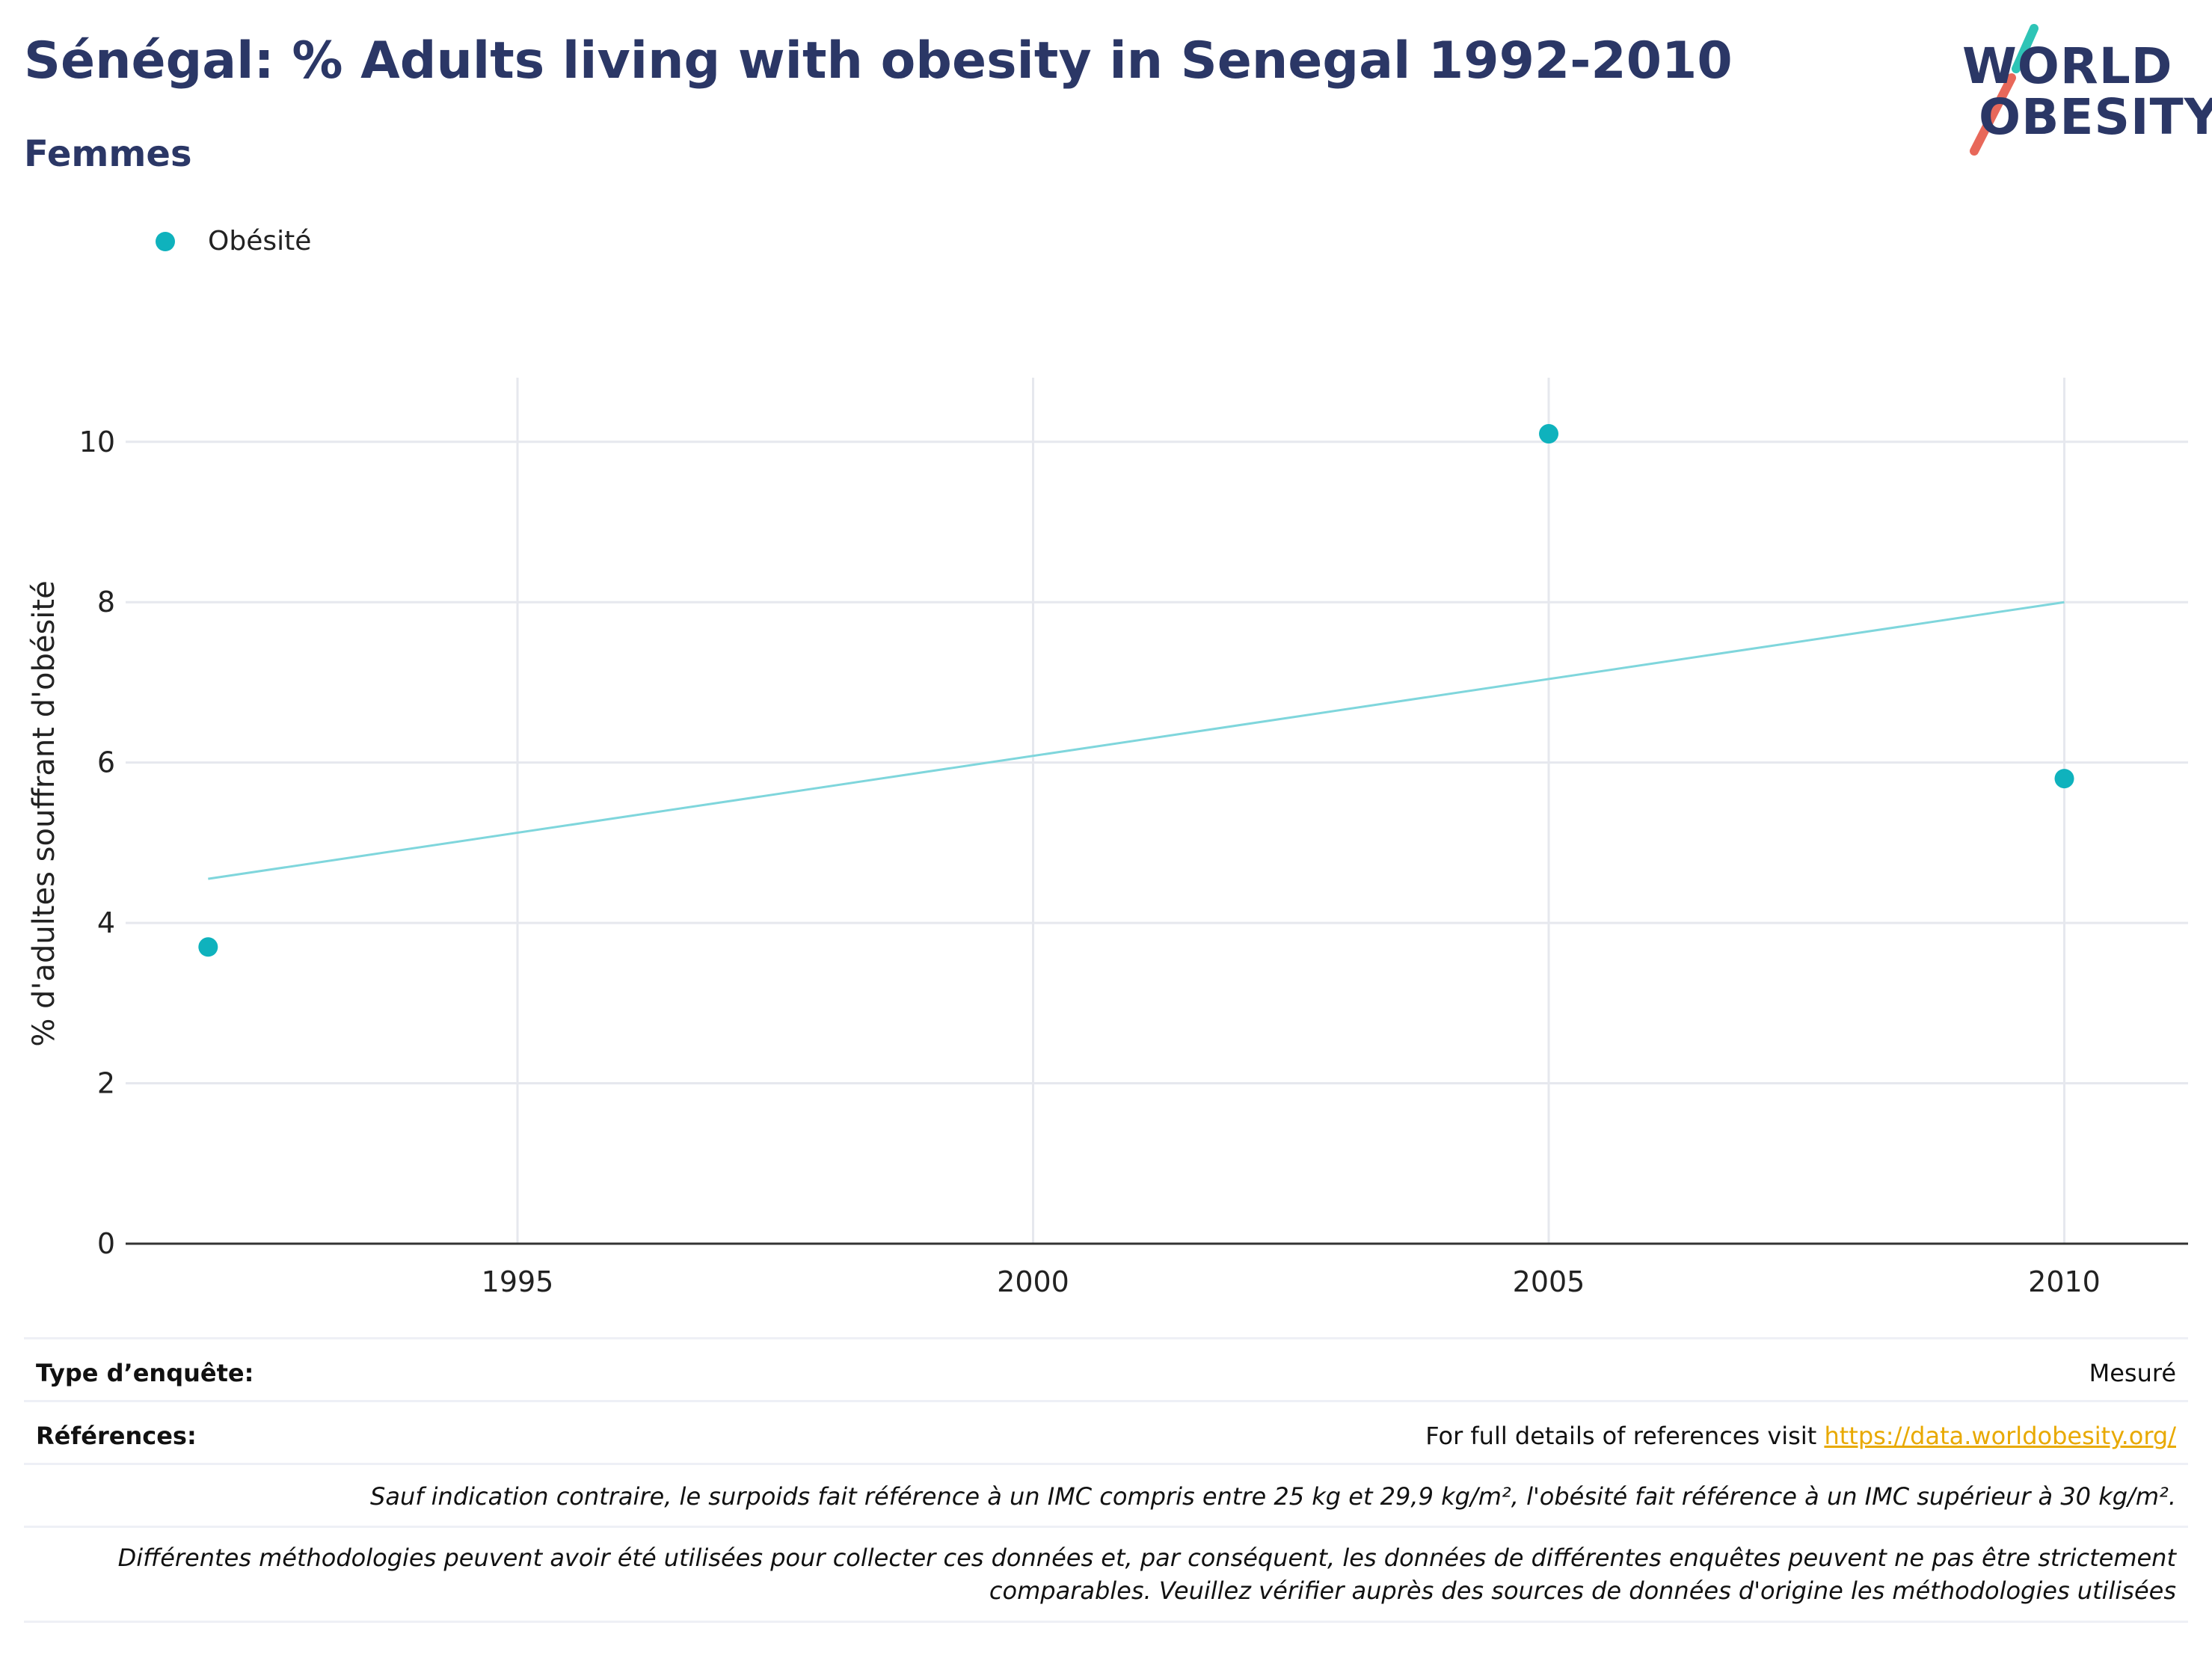 This screenshot has width=2212, height=1655. Describe the element at coordinates (165, 241) in the screenshot. I see `legend-marker-icon` at that location.